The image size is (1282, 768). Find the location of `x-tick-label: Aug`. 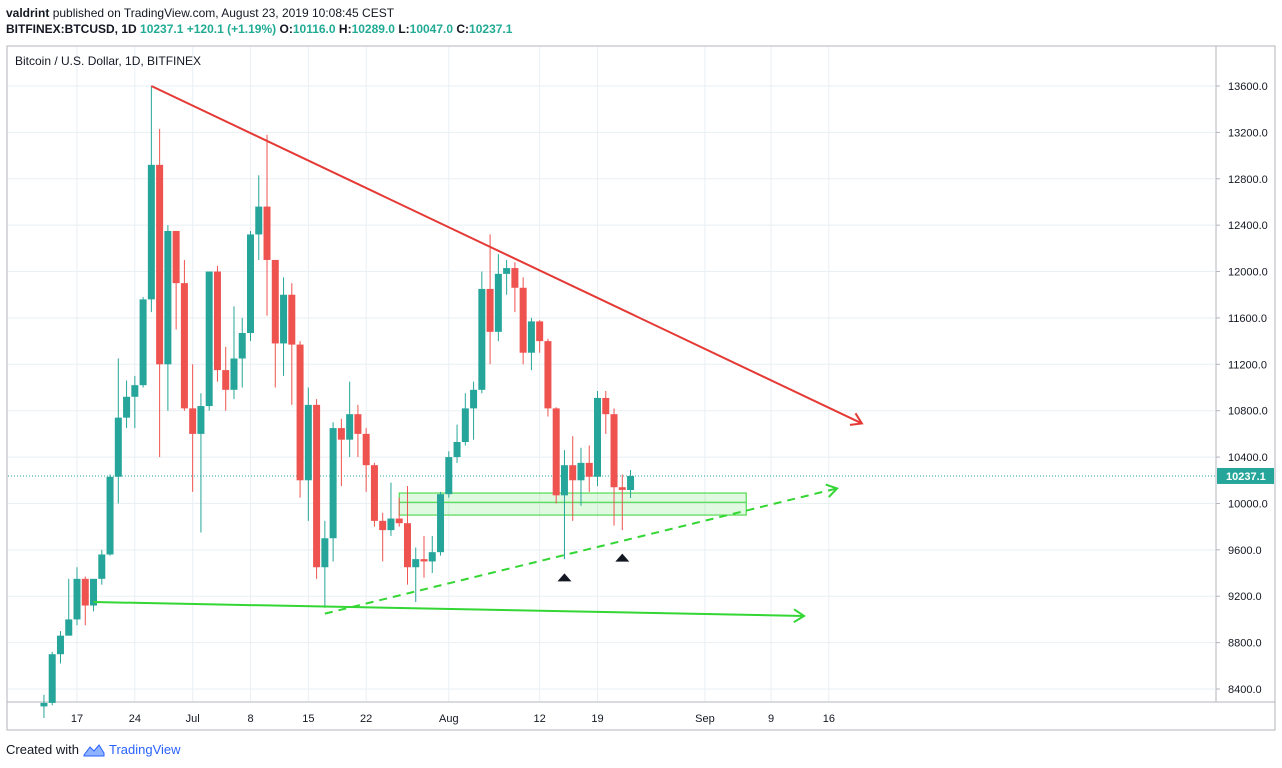

x-tick-label: Aug is located at coordinates (449, 719).